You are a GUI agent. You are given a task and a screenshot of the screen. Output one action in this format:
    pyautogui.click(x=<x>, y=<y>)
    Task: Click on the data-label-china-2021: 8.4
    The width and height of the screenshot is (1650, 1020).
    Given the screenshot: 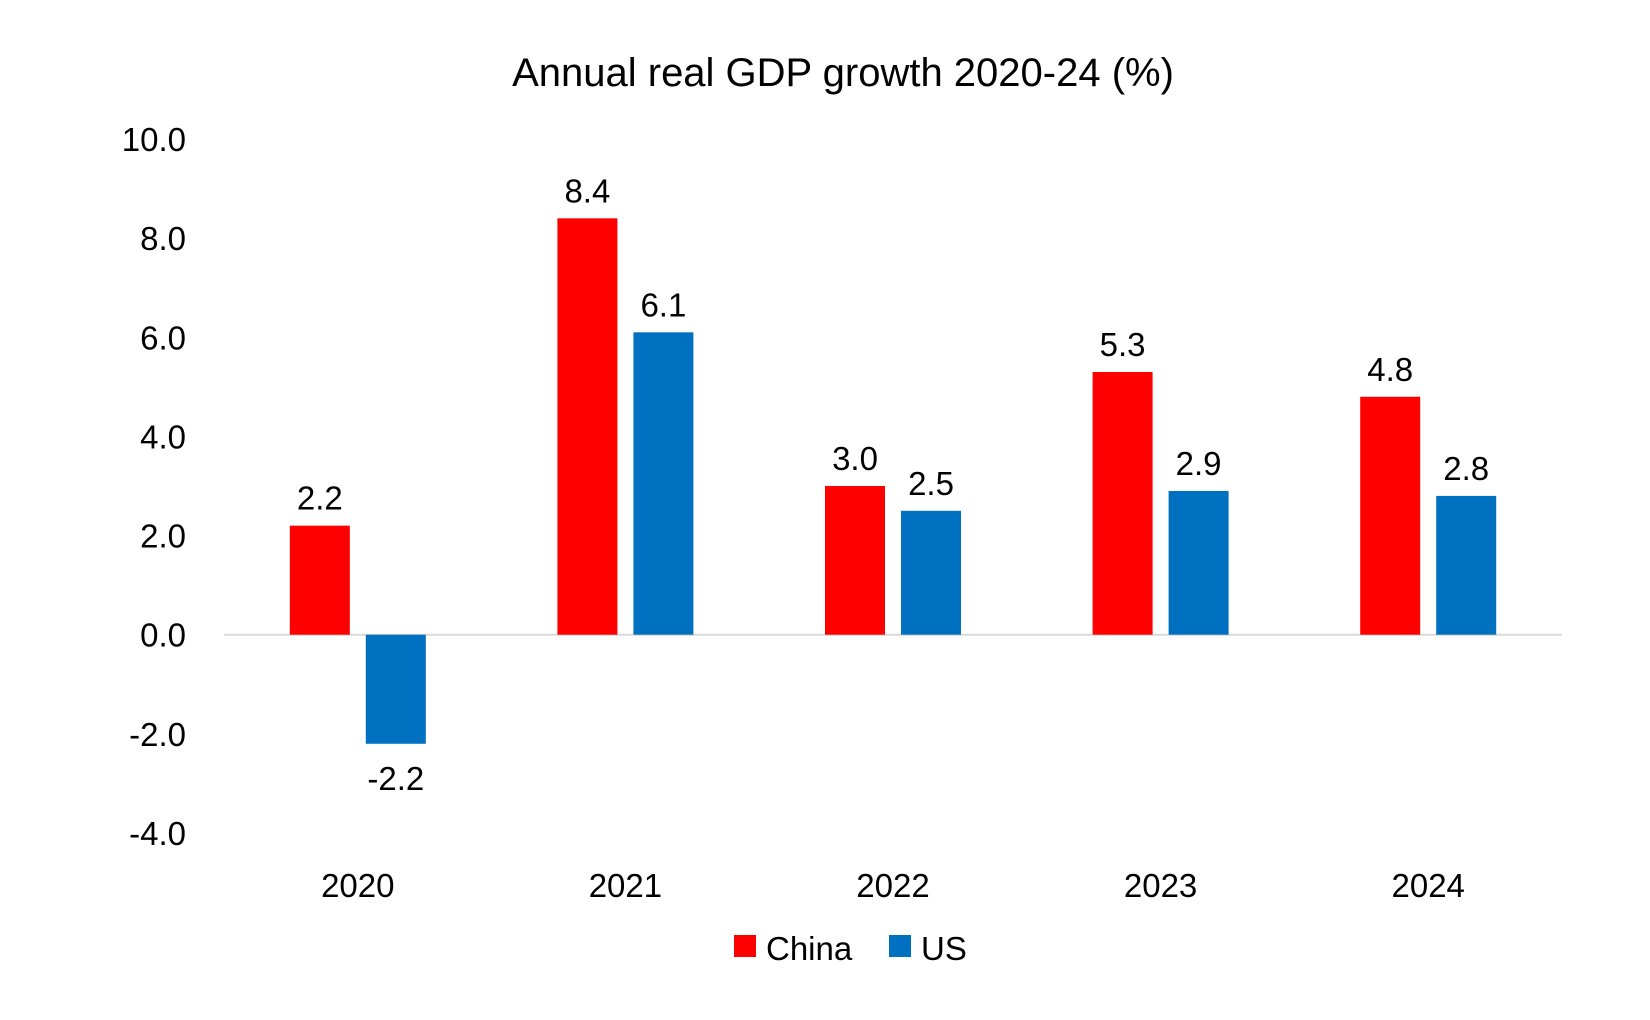 What is the action you would take?
    pyautogui.click(x=587, y=190)
    